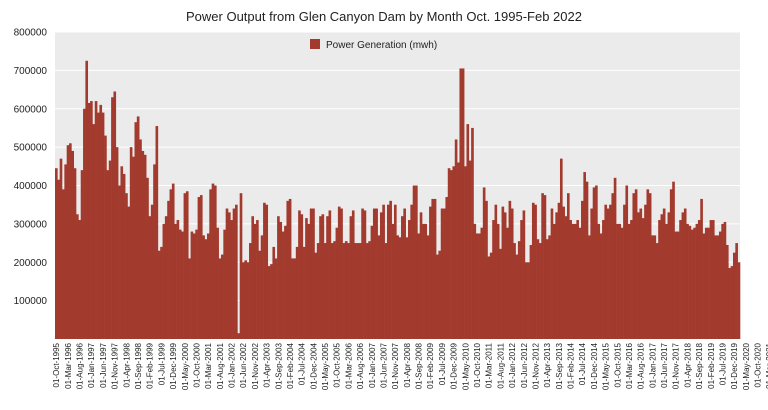  Describe the element at coordinates (766, 365) in the screenshot. I see `x-tick-label: 01-Mar-2021` at that location.